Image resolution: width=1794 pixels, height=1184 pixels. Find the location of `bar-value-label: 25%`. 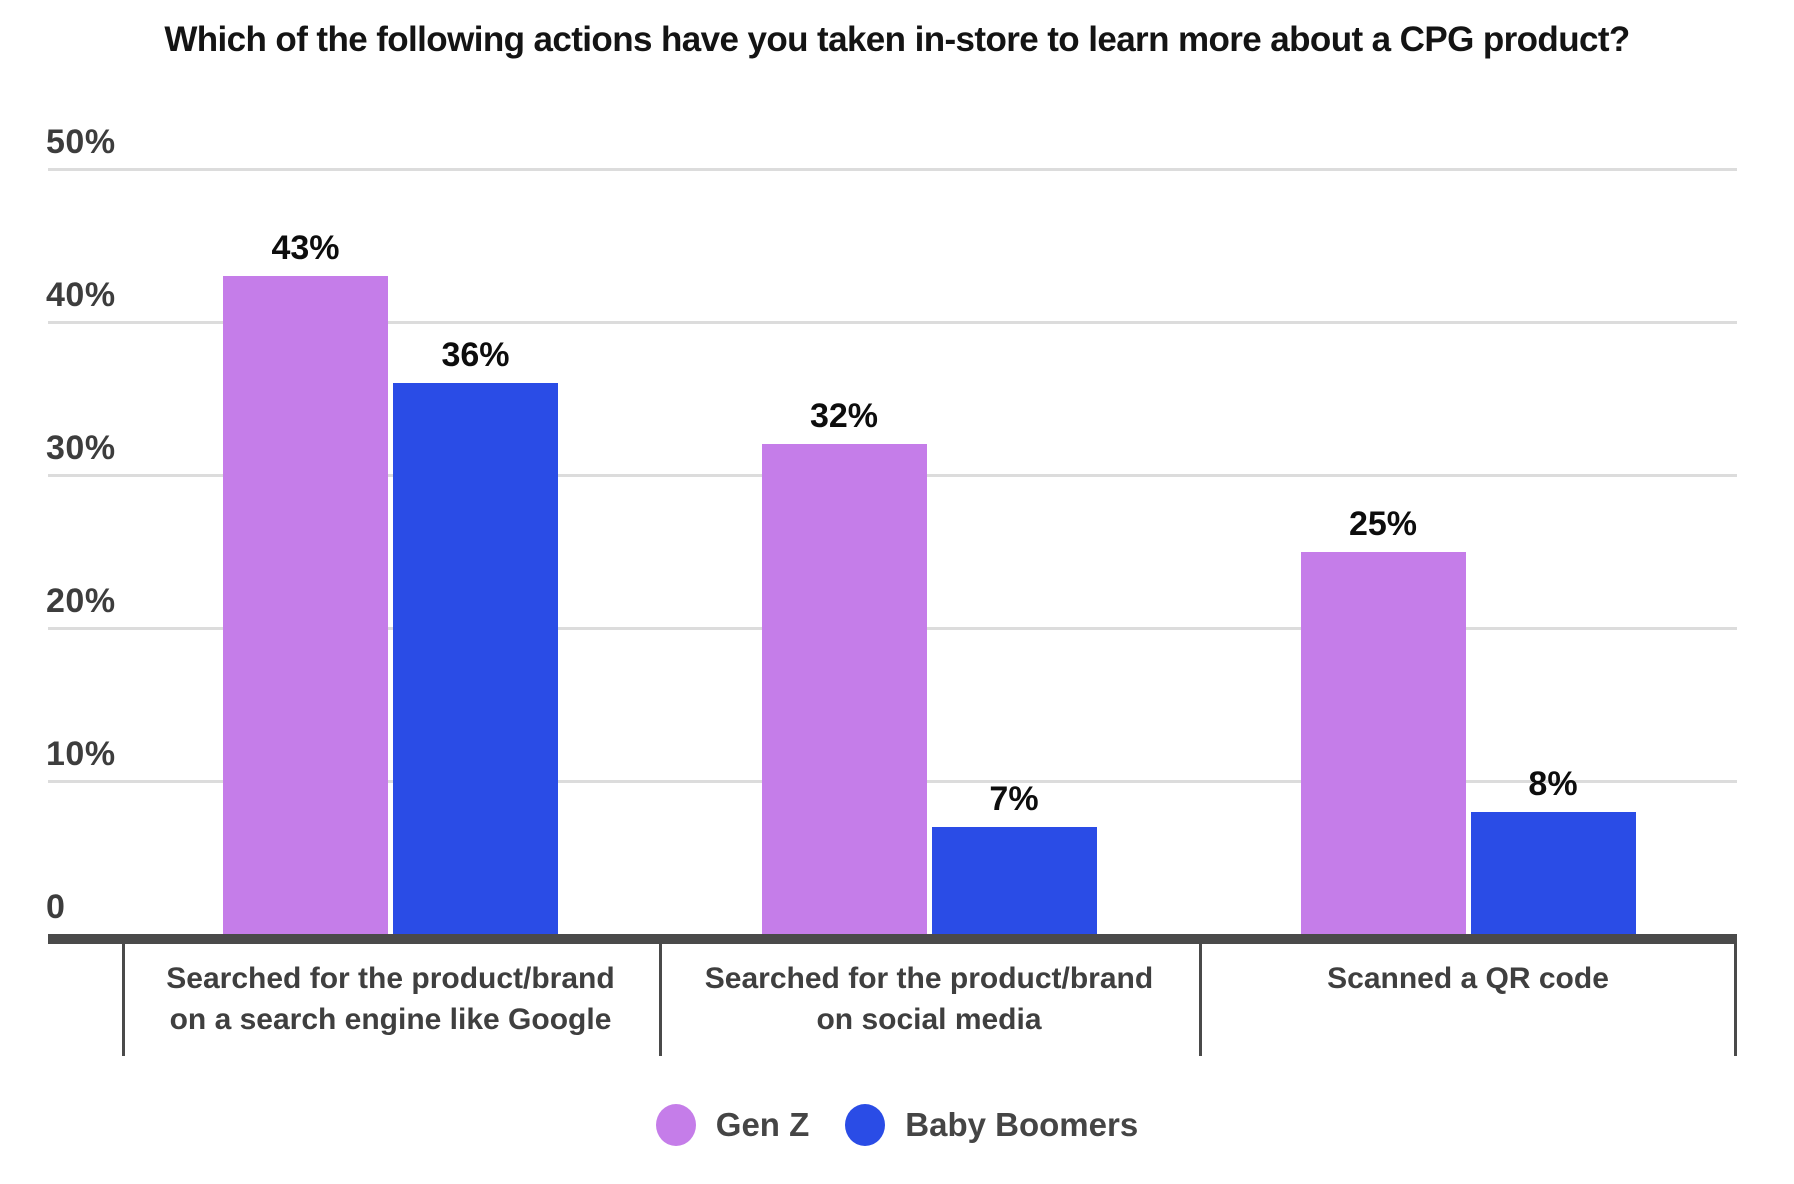

bar-value-label: 25% is located at coordinates (1383, 523).